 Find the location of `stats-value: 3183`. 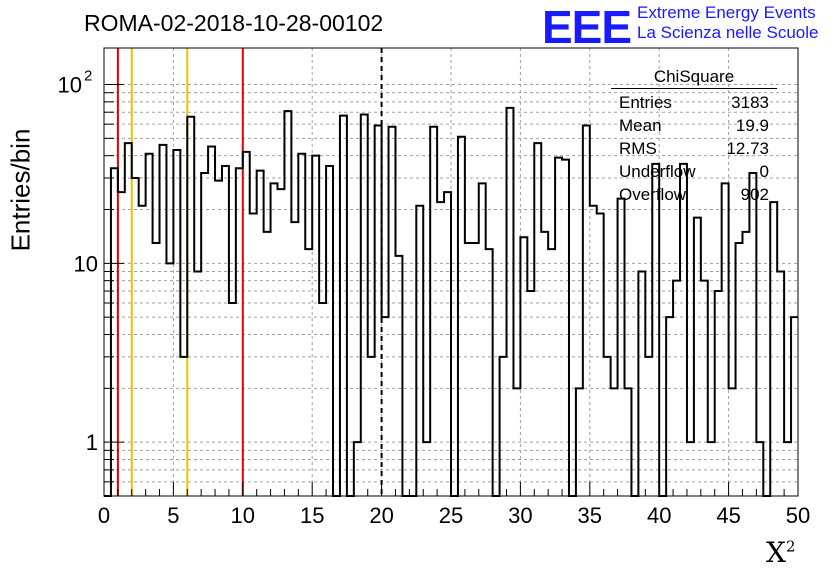

stats-value: 3183 is located at coordinates (750, 102).